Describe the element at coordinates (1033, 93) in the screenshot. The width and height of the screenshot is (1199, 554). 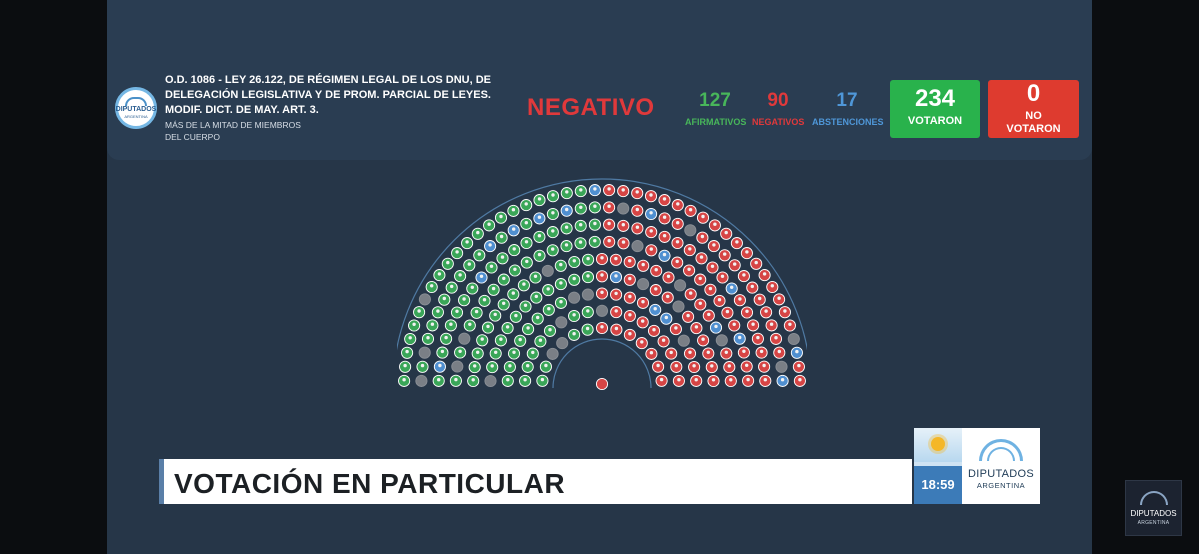
I see `no-votaron-count: 0` at that location.